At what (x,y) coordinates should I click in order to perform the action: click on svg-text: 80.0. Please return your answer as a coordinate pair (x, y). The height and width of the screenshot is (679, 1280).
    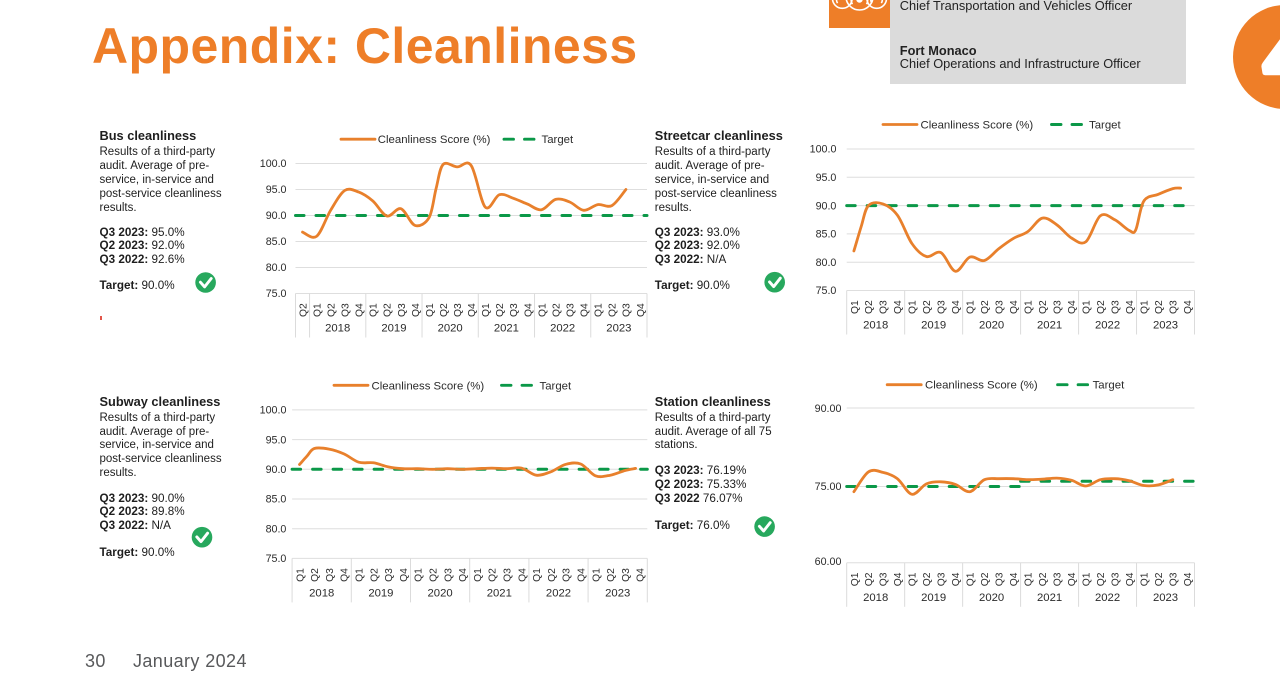
    Looking at the image, I should click on (276, 529).